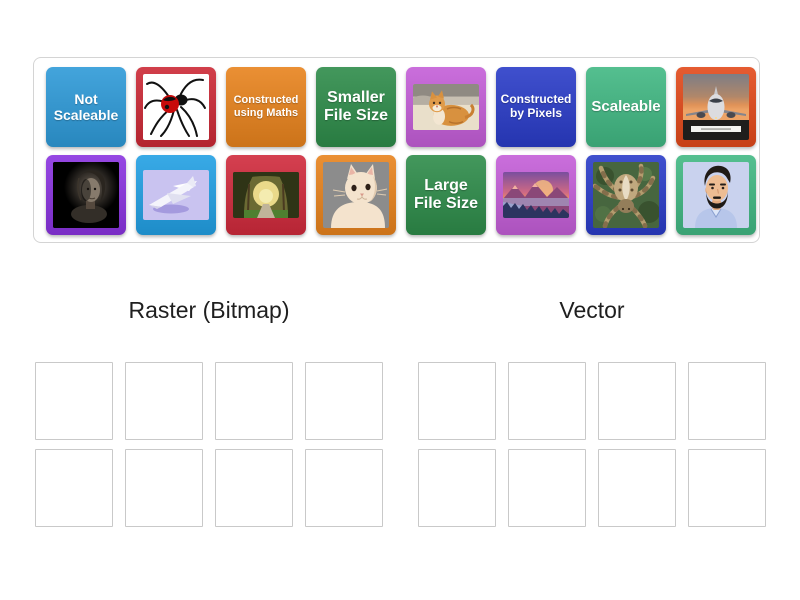  I want to click on 3d-airplane-render-image, so click(176, 195).